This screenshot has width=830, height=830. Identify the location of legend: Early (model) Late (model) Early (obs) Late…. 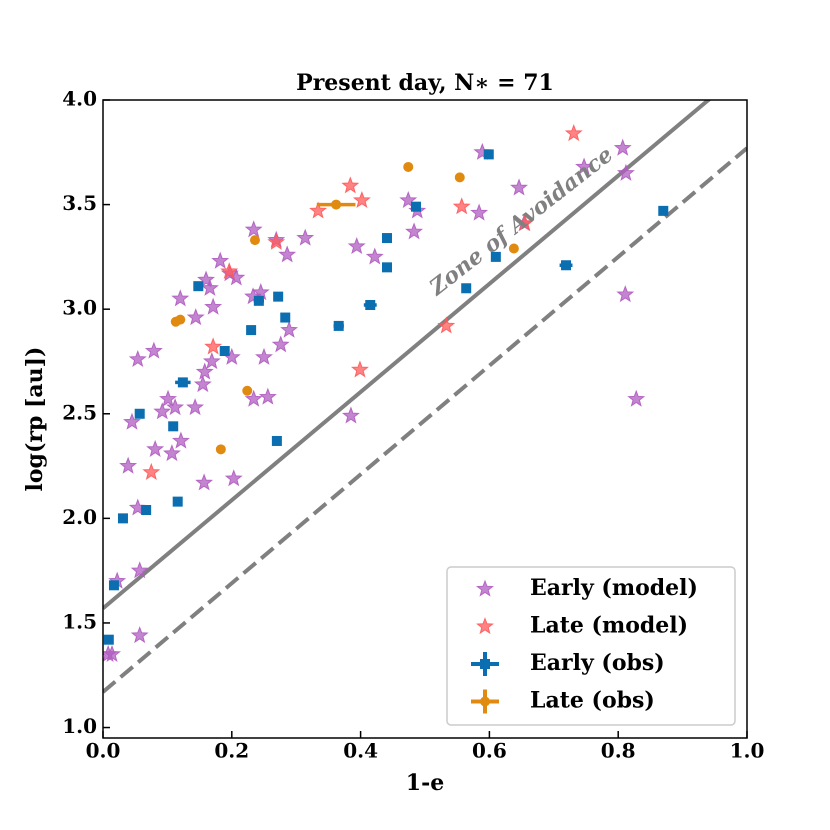
(591, 646).